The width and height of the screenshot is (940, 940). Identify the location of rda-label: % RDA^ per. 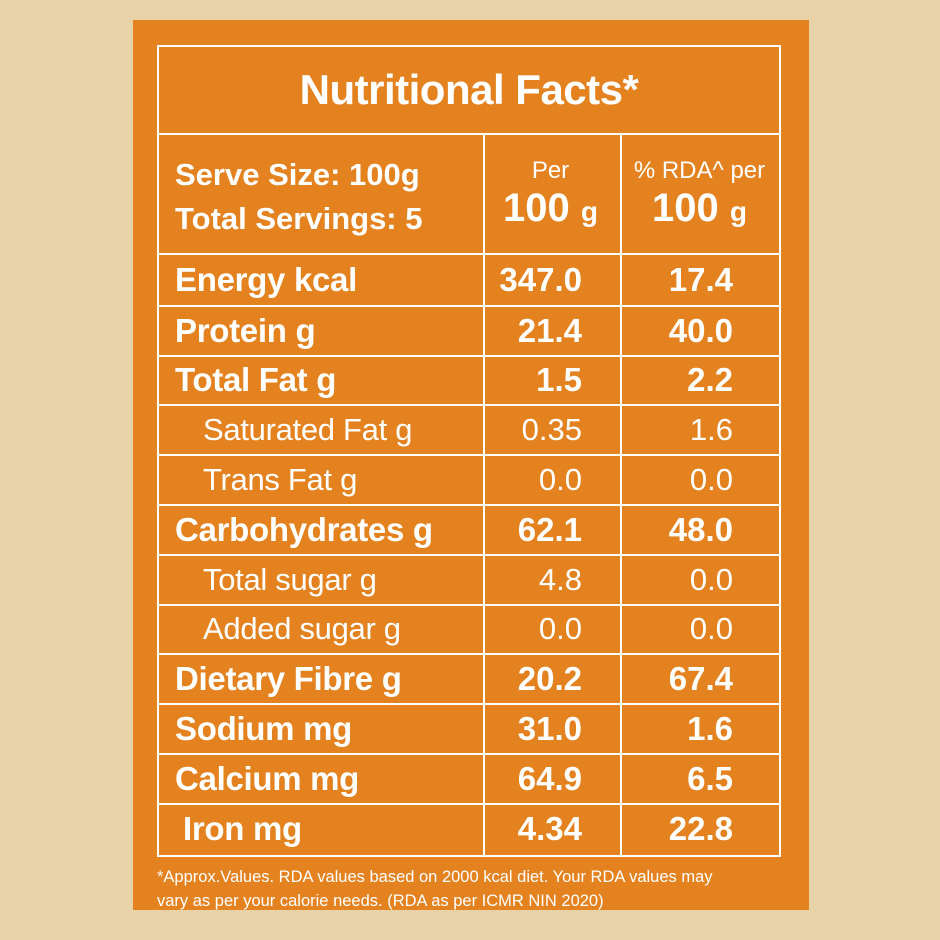
(699, 170).